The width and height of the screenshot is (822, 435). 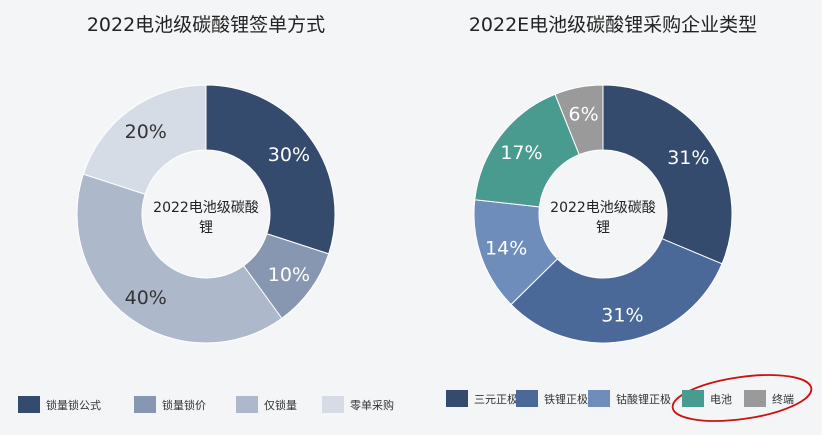 What do you see at coordinates (566, 399) in the screenshot?
I see `legend-label: 铁锂正极` at bounding box center [566, 399].